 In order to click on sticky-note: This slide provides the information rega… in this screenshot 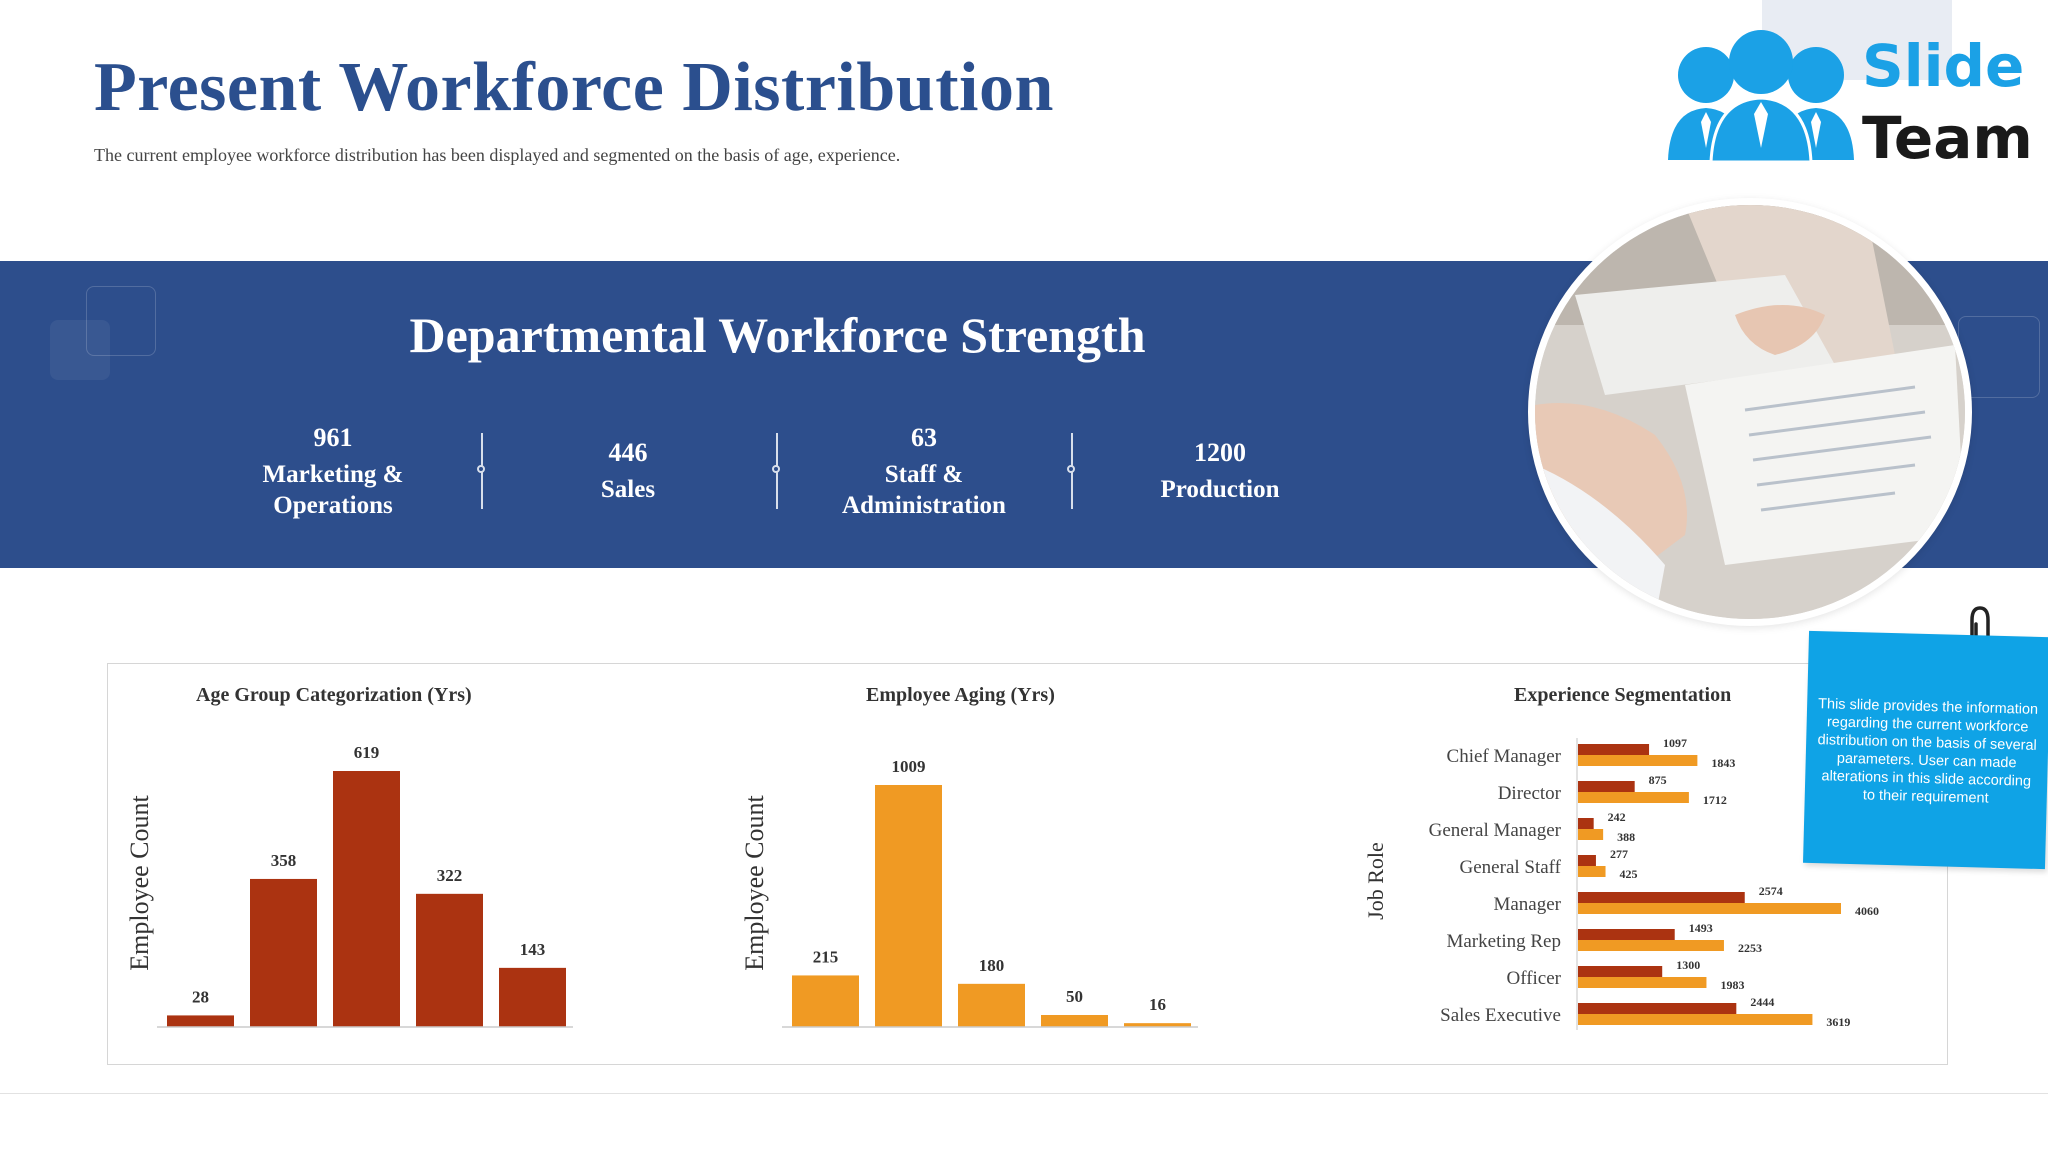, I will do `click(1925, 750)`.